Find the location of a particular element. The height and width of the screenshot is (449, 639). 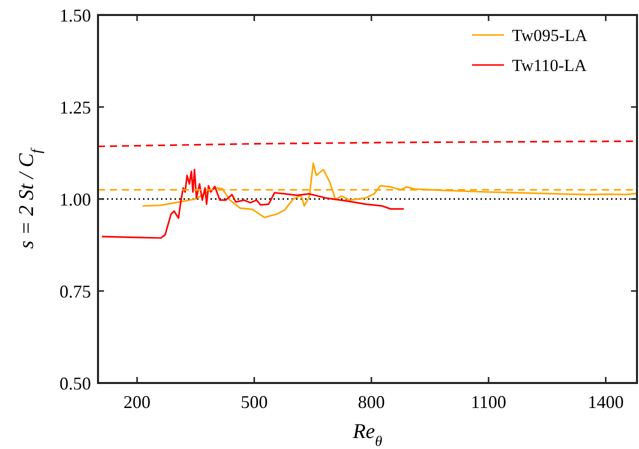

line-series is located at coordinates (253, 203).